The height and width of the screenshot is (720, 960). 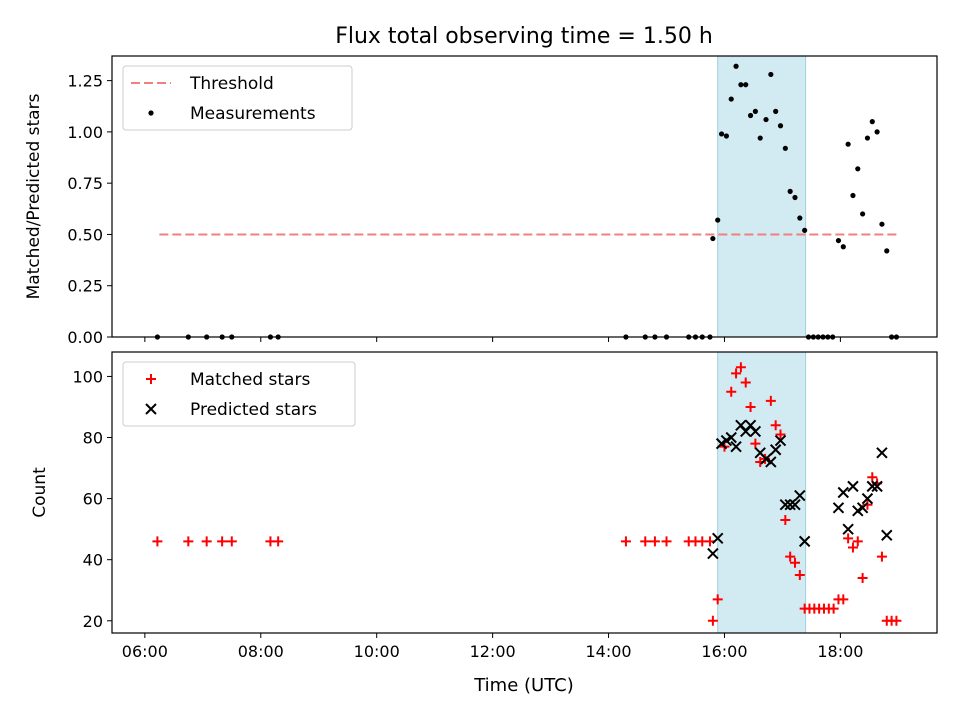 I want to click on x-tick-label: 08:00, so click(x=261, y=651).